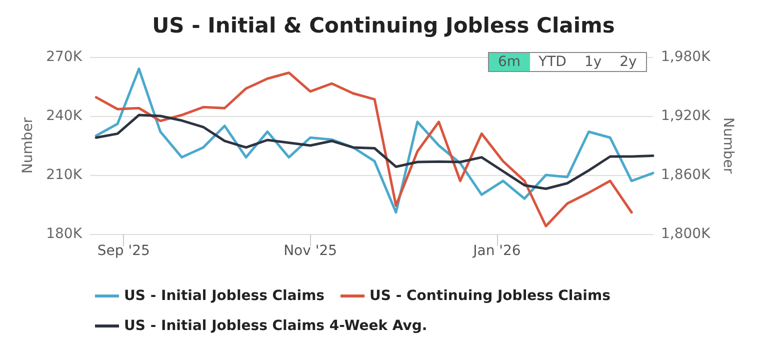  What do you see at coordinates (64, 234) in the screenshot?
I see `y-tick-label: 180K` at bounding box center [64, 234].